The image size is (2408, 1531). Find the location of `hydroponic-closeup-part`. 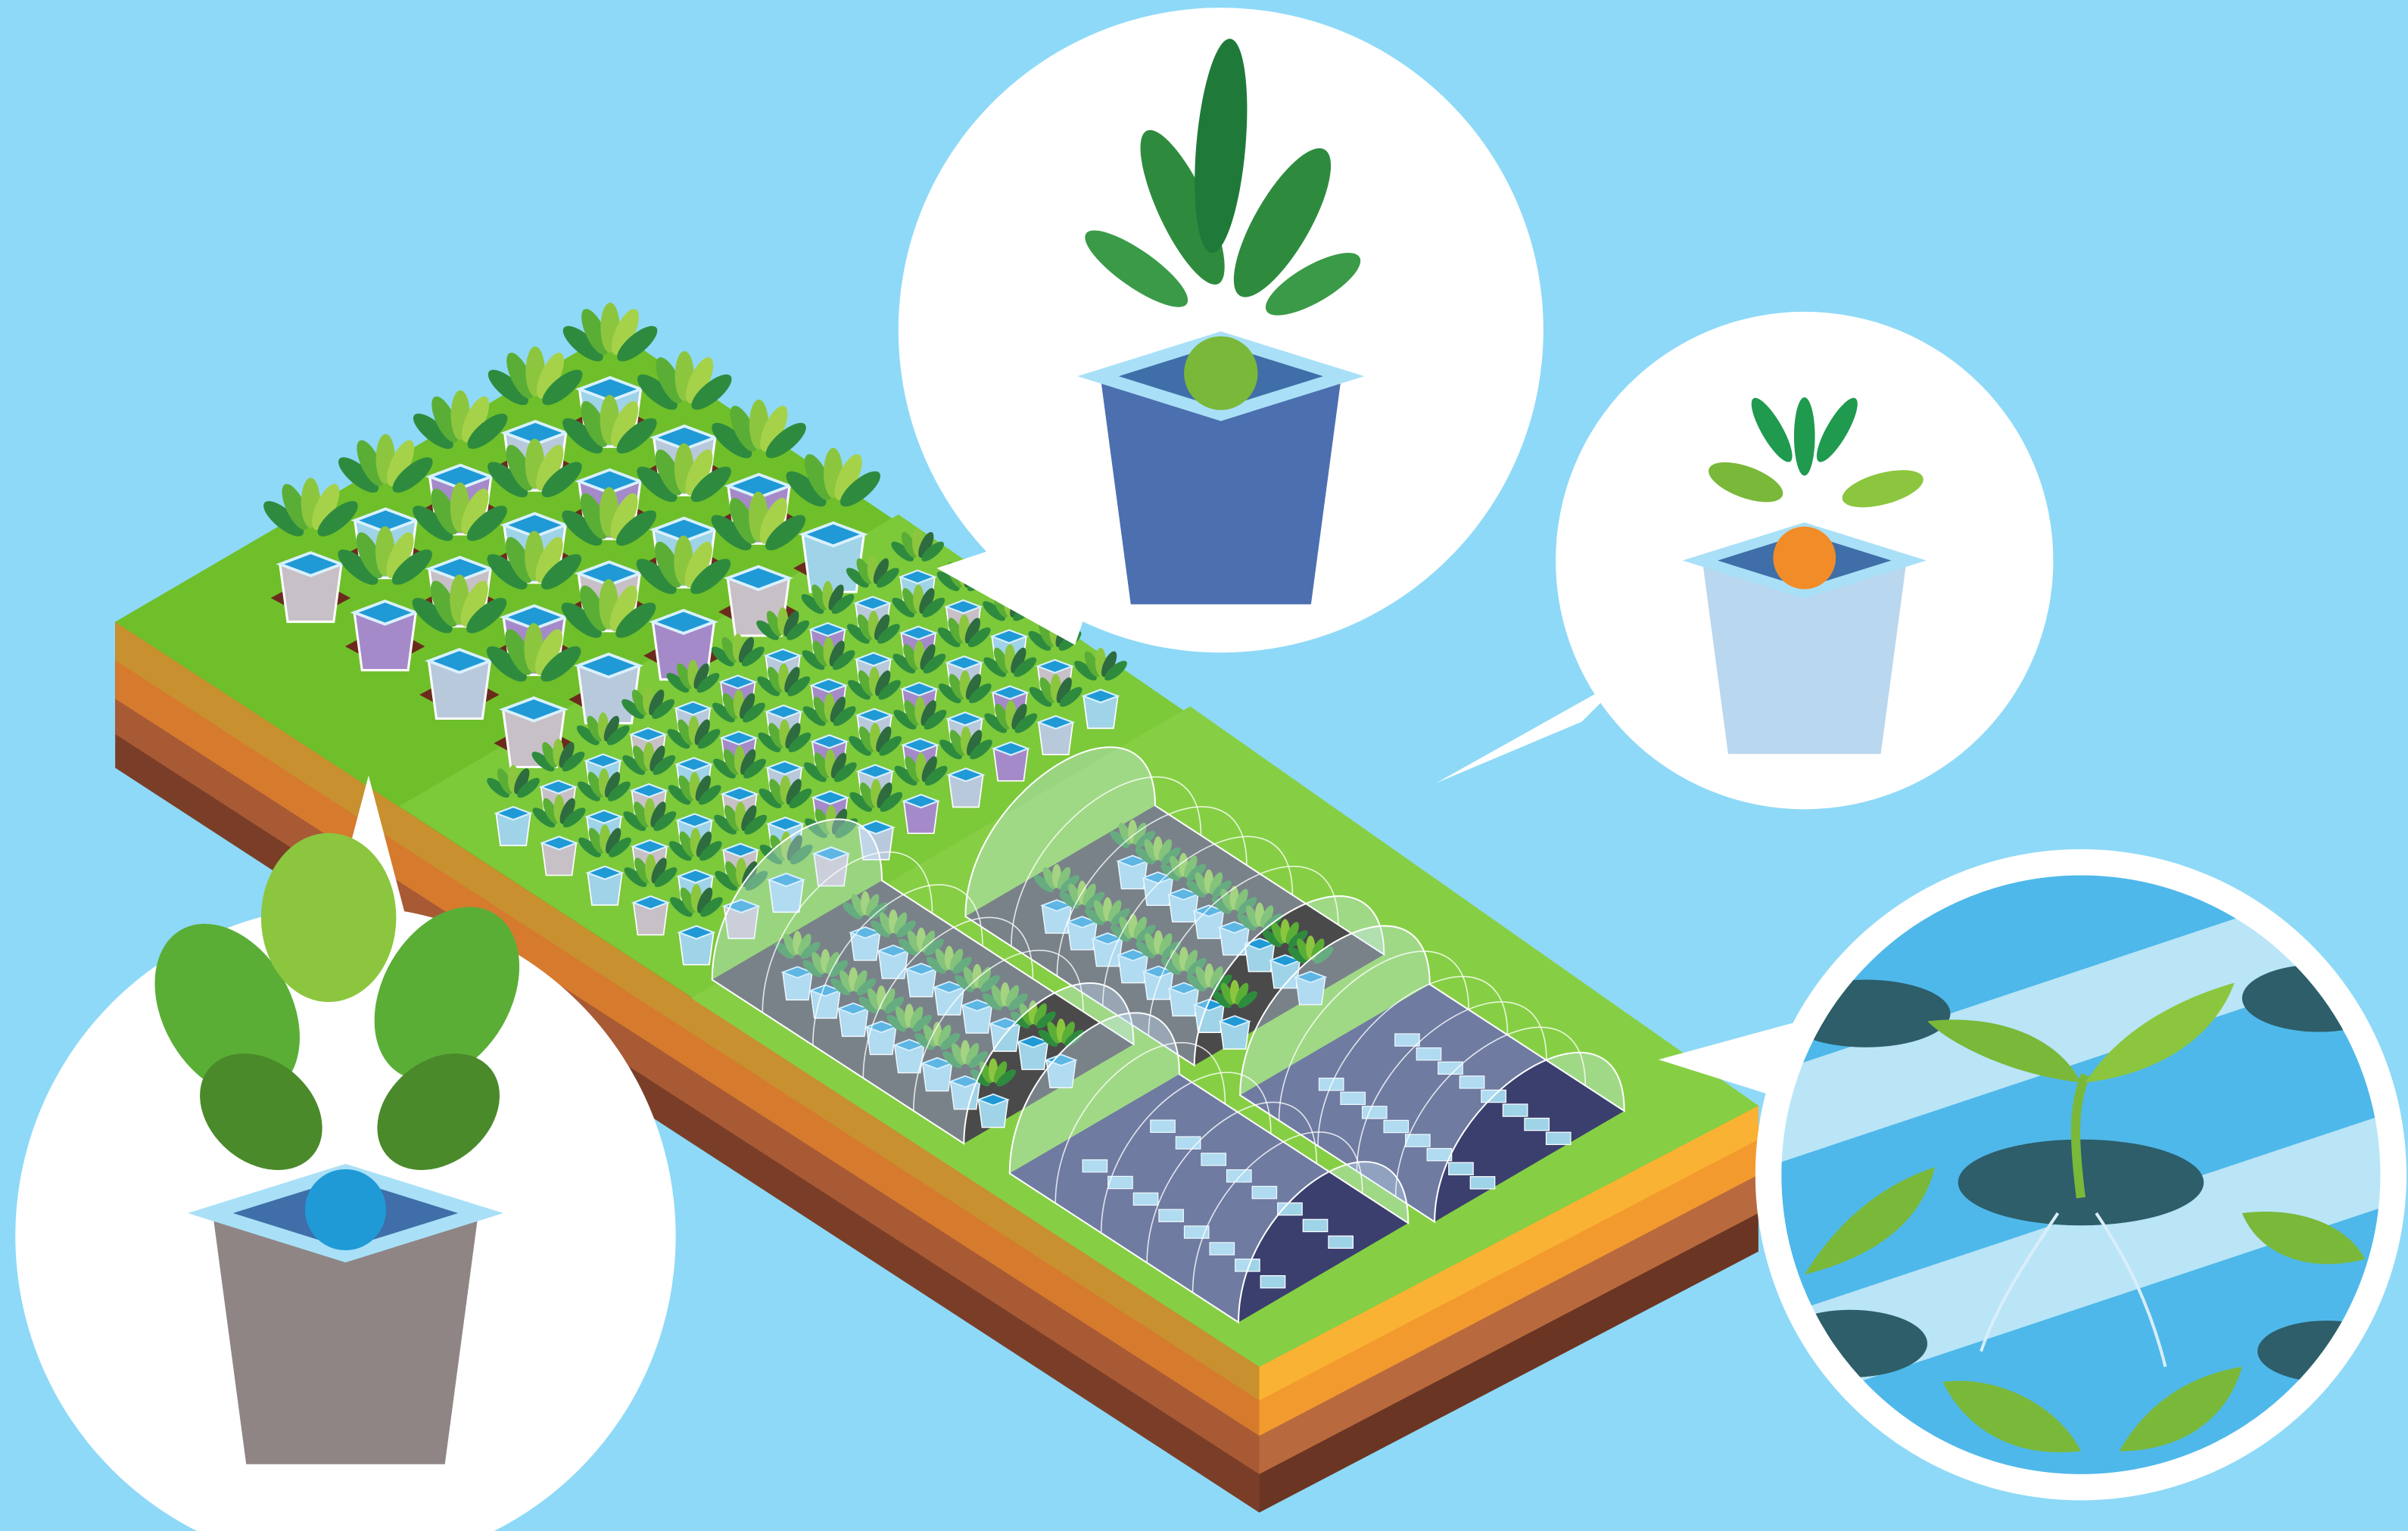

hydroponic-closeup-part is located at coordinates (2081, 1259).